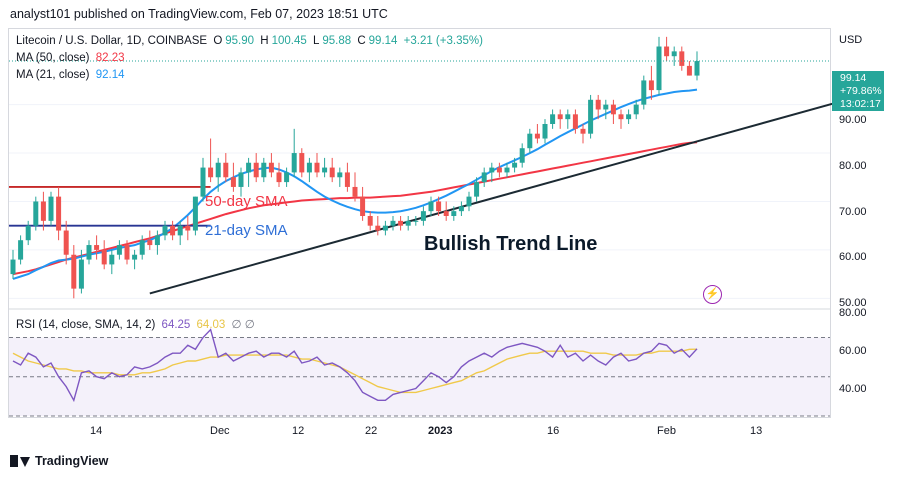 This screenshot has height=477, width=900. I want to click on legend-high-value: 100.45, so click(289, 41).